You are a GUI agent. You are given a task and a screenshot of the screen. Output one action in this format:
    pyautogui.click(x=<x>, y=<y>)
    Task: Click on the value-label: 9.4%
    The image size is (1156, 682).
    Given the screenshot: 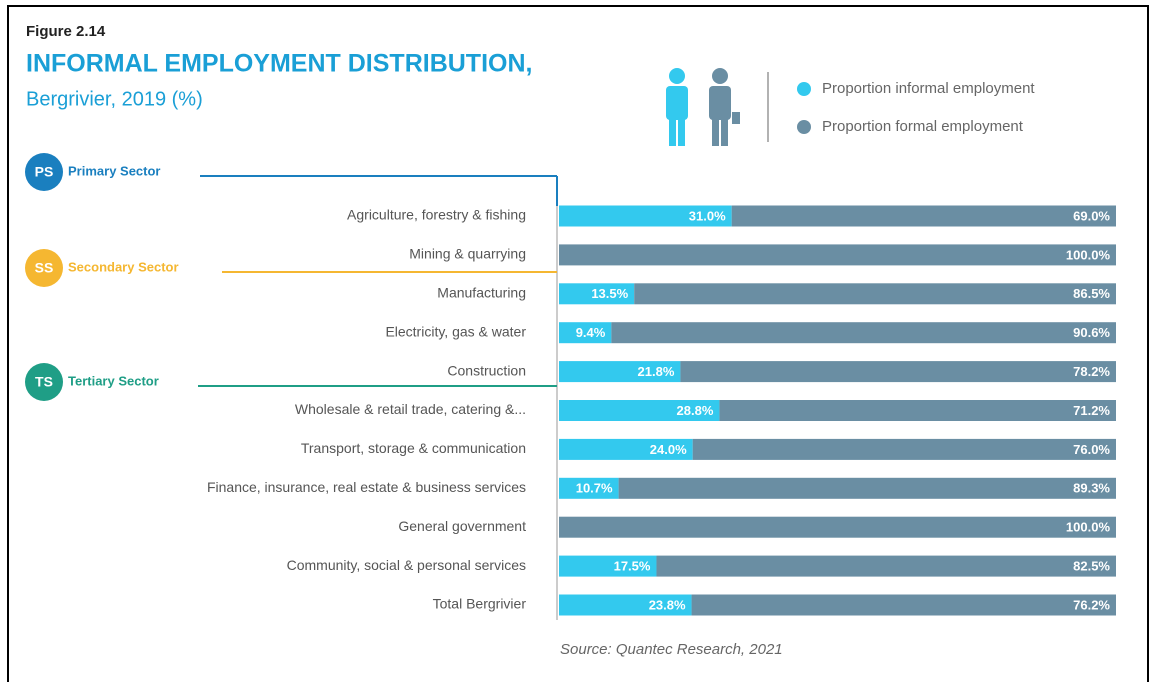 What is the action you would take?
    pyautogui.click(x=591, y=332)
    